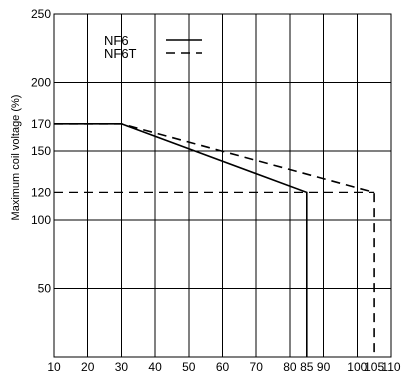 This screenshot has width=419, height=376. Describe the element at coordinates (88, 367) in the screenshot. I see `x-tick-label: 20` at that location.